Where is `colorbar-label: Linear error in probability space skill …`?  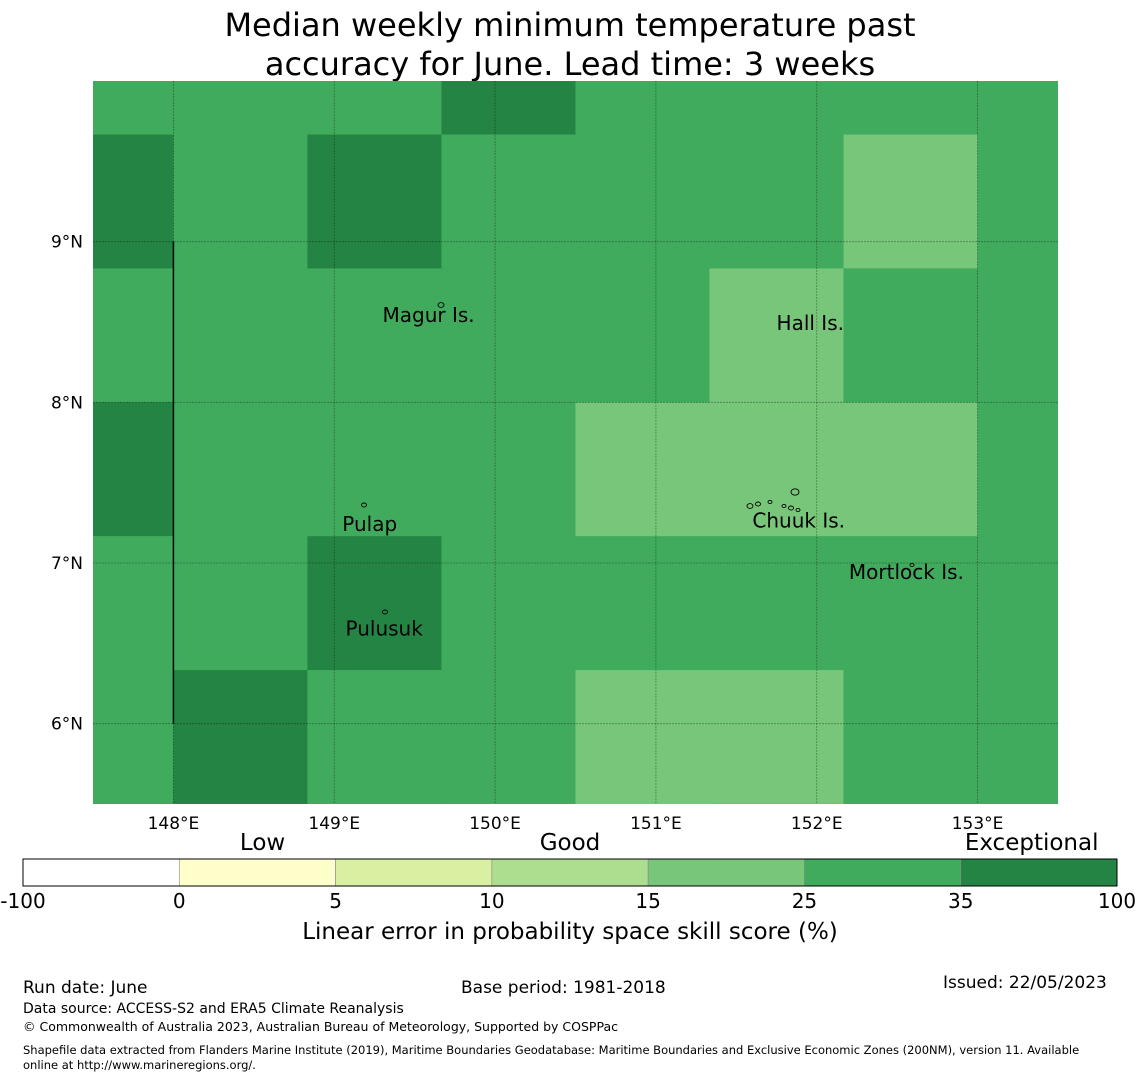 colorbar-label: Linear error in probability space skill … is located at coordinates (570, 932).